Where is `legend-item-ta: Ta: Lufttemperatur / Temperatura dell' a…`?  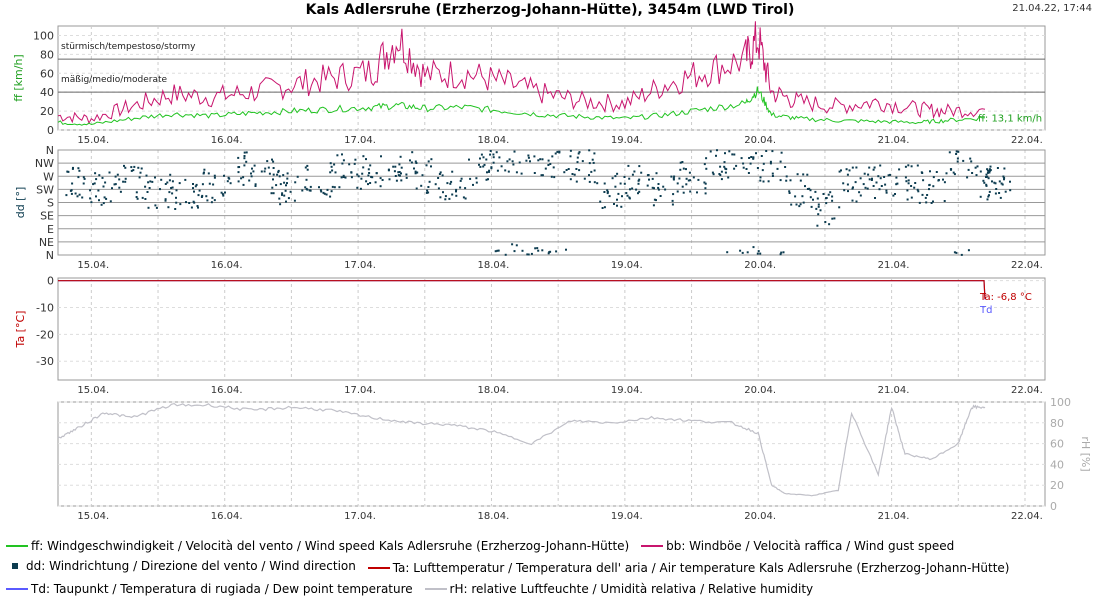
legend-item-ta: Ta: Lufttemperatur / Temperatura dell' a… is located at coordinates (688, 568).